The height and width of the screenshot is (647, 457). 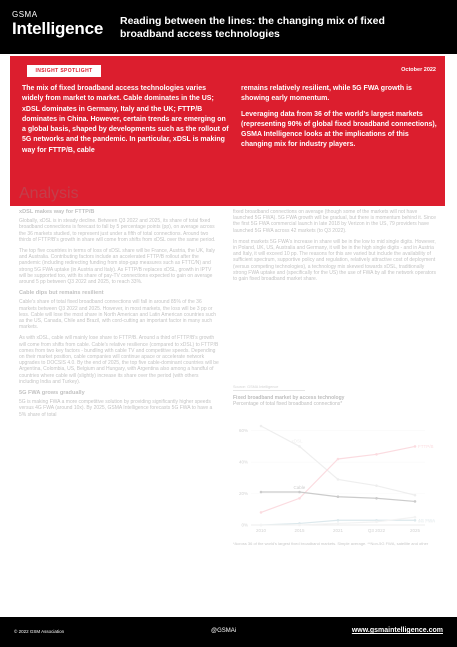 I want to click on logo-main-text: Intelligence, so click(x=58, y=28).